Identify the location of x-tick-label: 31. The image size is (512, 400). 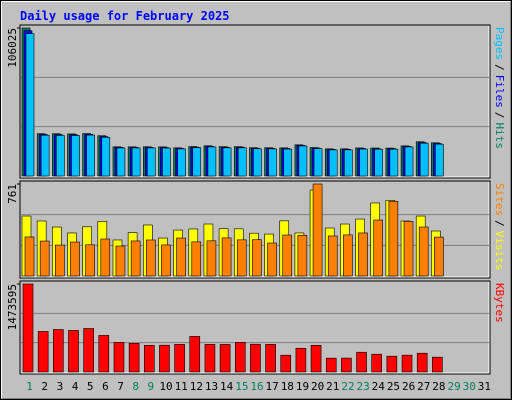
(484, 386).